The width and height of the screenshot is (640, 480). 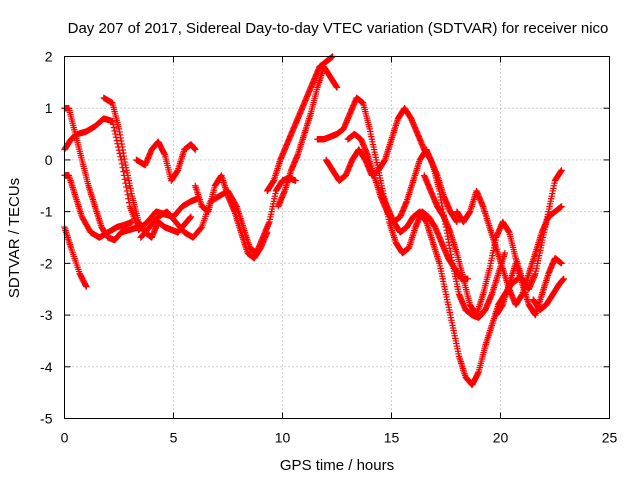 I want to click on x-axis-title: GPS time / hours, so click(x=337, y=465).